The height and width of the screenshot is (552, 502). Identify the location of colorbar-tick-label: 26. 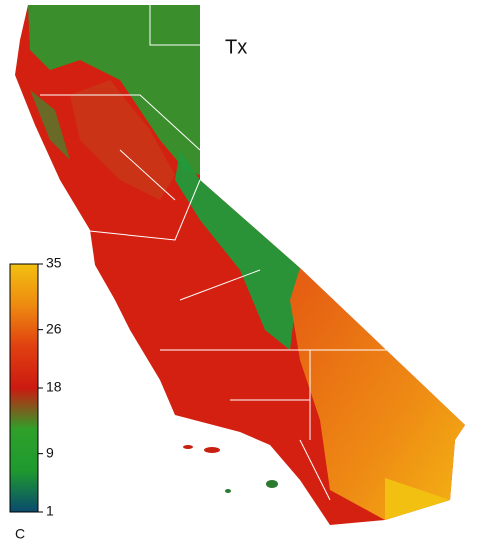
(54, 328).